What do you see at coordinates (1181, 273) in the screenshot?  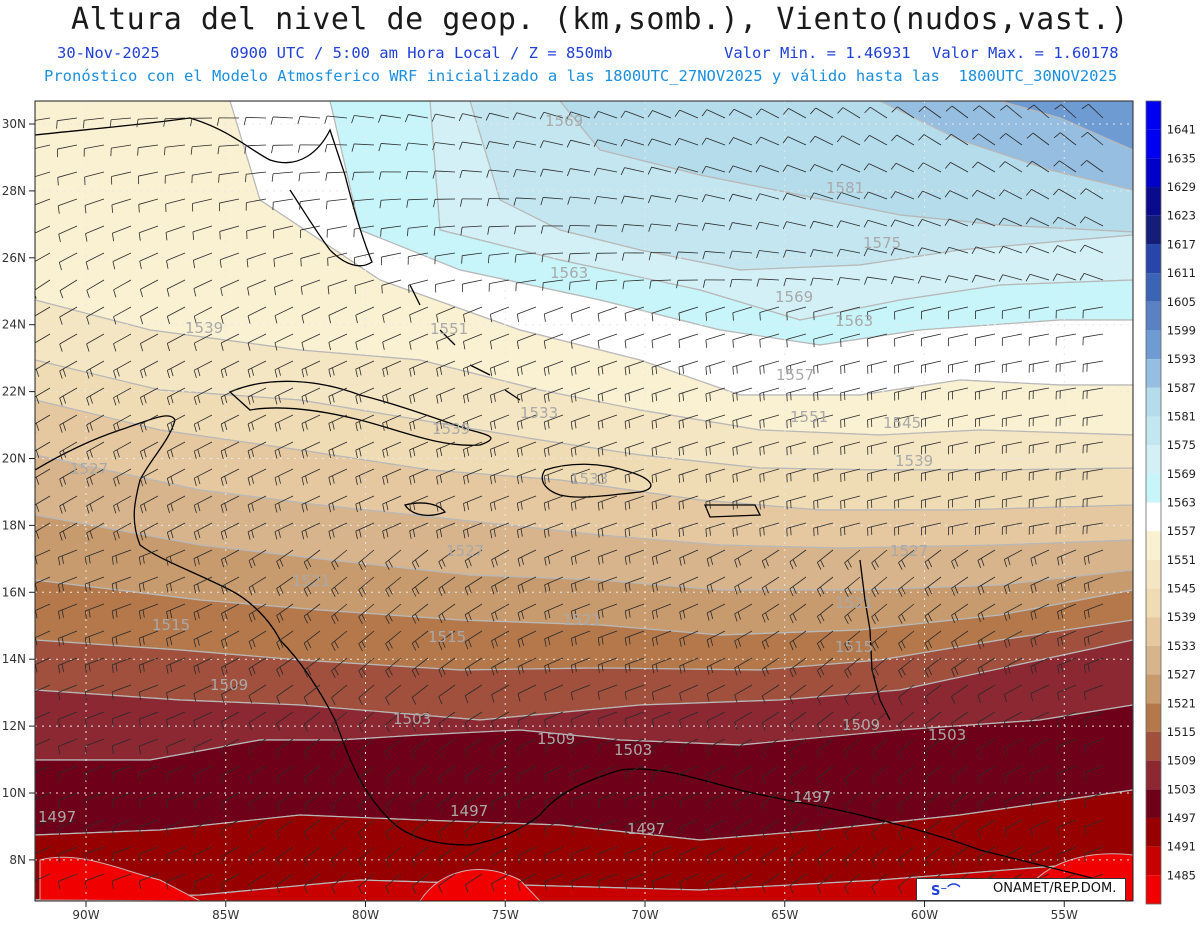 I see `colorbar-label: 1611` at bounding box center [1181, 273].